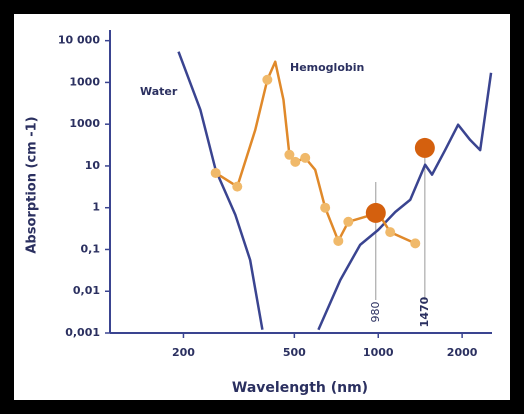 Image resolution: width=524 pixels, height=414 pixels. Describe the element at coordinates (424, 311) in the screenshot. I see `annotation-label: 1470` at that location.